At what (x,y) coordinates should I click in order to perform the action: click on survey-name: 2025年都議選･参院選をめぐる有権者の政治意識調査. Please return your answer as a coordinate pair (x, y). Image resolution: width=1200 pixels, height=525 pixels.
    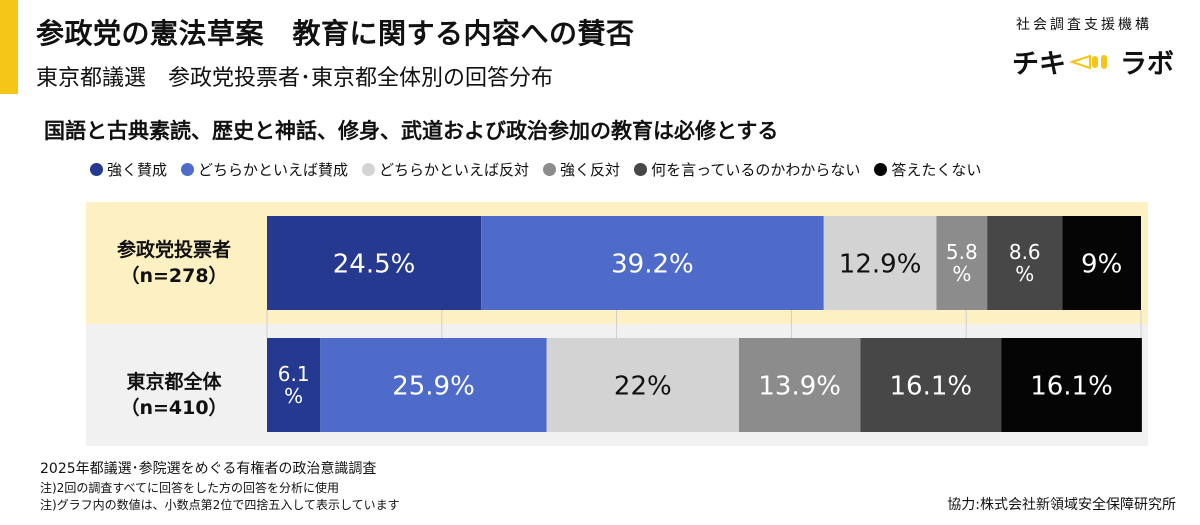
    Looking at the image, I should click on (208, 469).